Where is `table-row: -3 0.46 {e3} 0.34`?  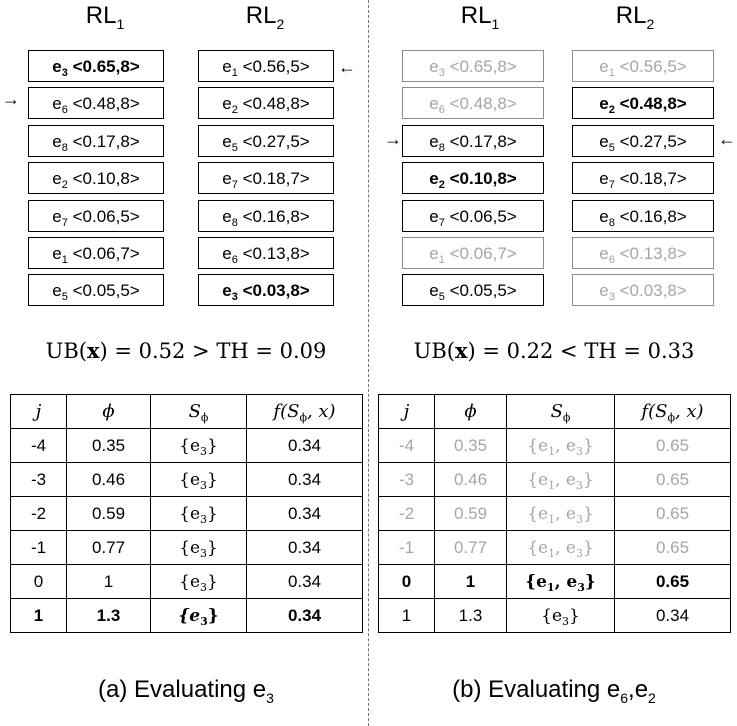 table-row: -3 0.46 {e3} 0.34 is located at coordinates (186, 479).